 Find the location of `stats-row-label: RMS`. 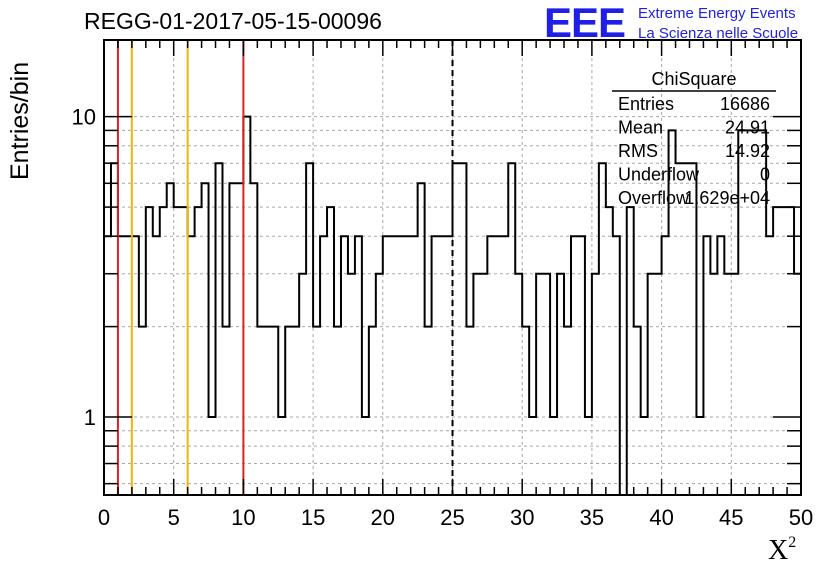

stats-row-label: RMS is located at coordinates (638, 151).